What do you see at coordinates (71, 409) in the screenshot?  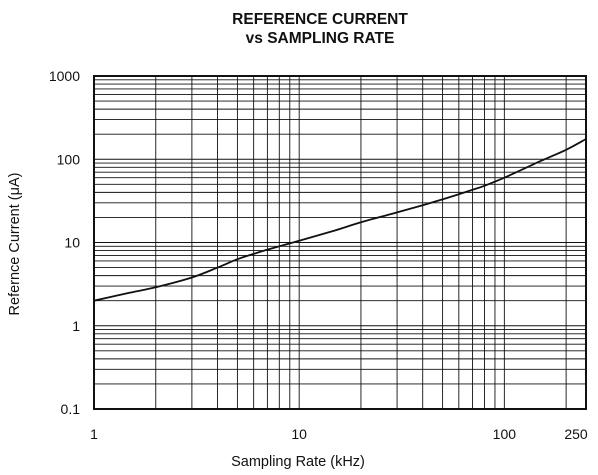 I see `y-tick-label: 0.1` at bounding box center [71, 409].